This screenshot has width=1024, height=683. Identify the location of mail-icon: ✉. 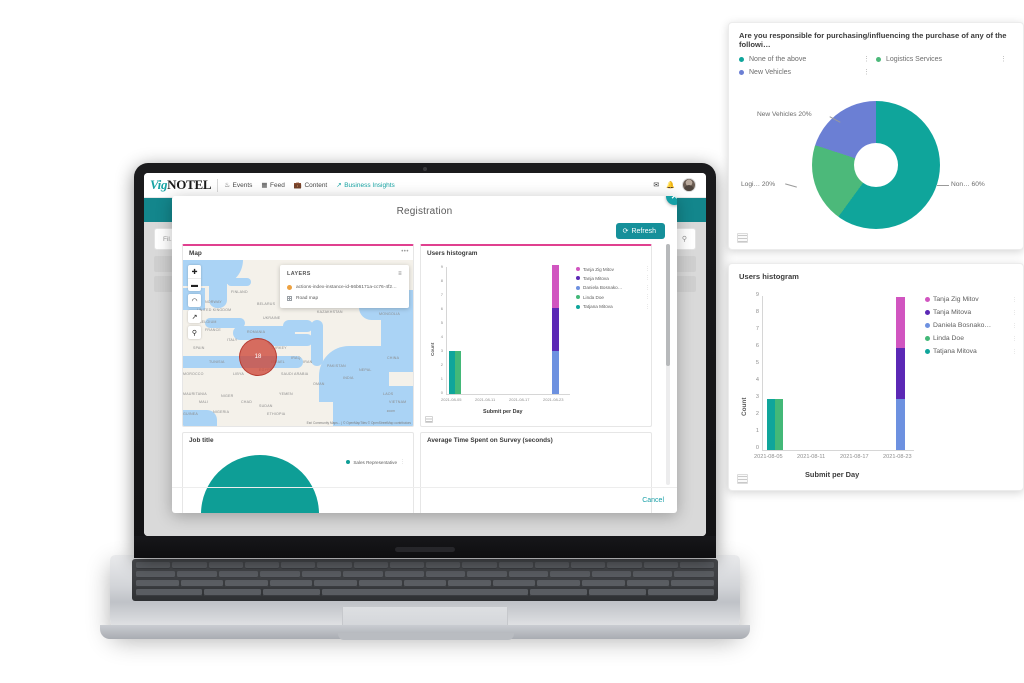
(656, 185).